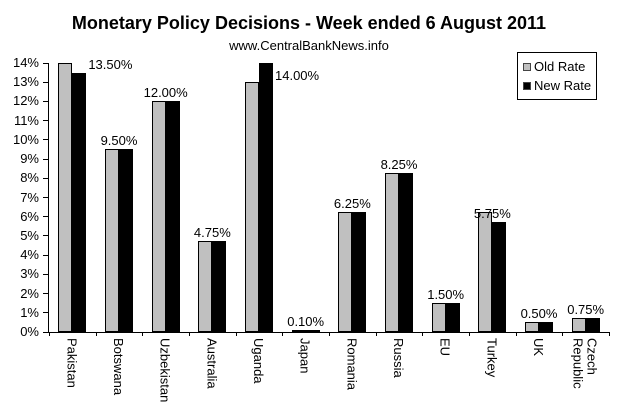 Image resolution: width=618 pixels, height=403 pixels. Describe the element at coordinates (297, 75) in the screenshot. I see `data-label: 14.00%` at that location.